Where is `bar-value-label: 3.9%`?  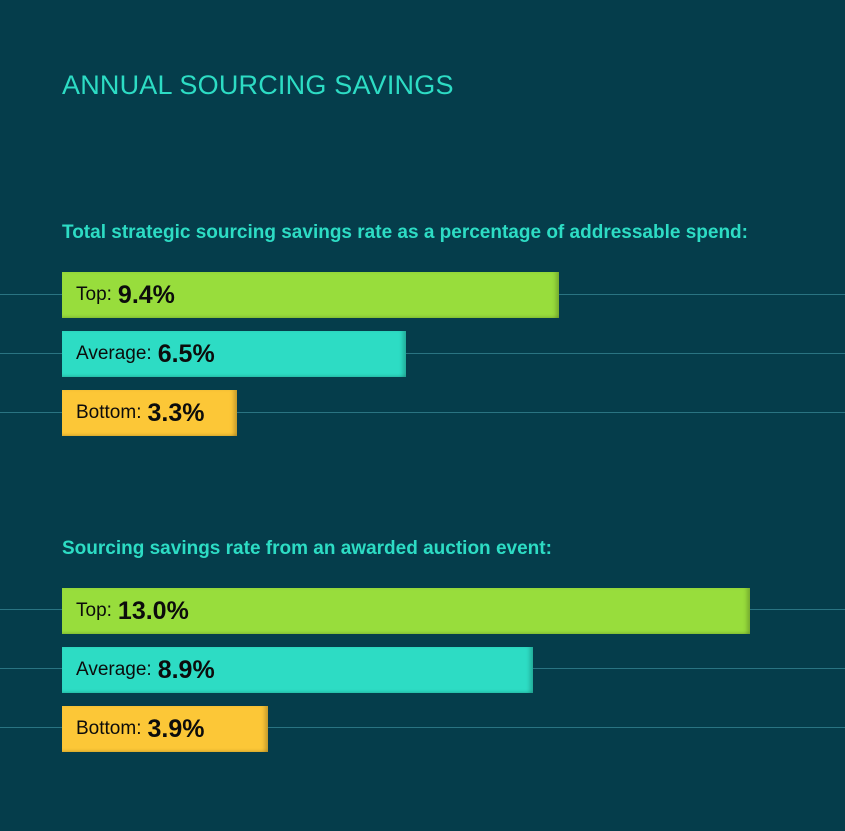
bar-value-label: 3.9% is located at coordinates (176, 728).